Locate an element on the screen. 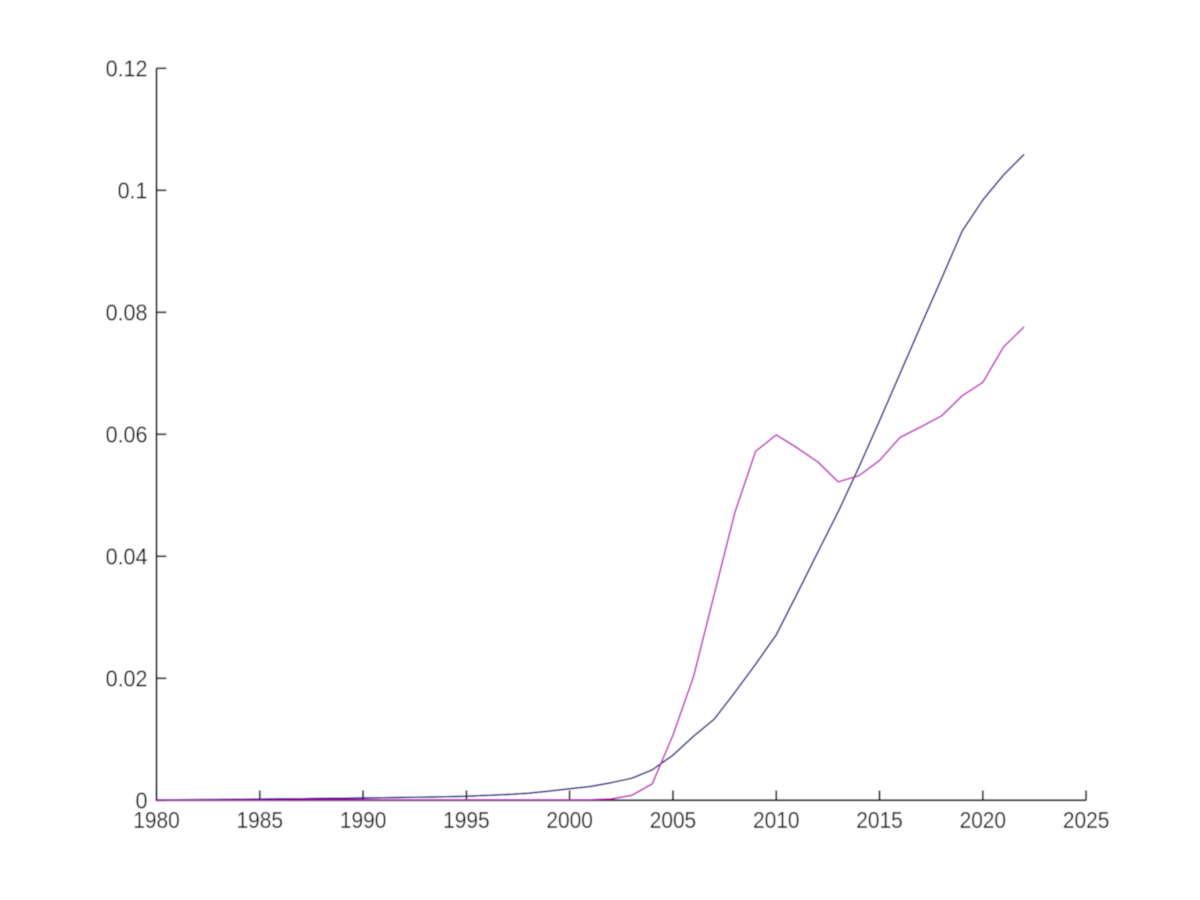 Image resolution: width=1200 pixels, height=900 pixels. svg-text: 2015 is located at coordinates (879, 820).